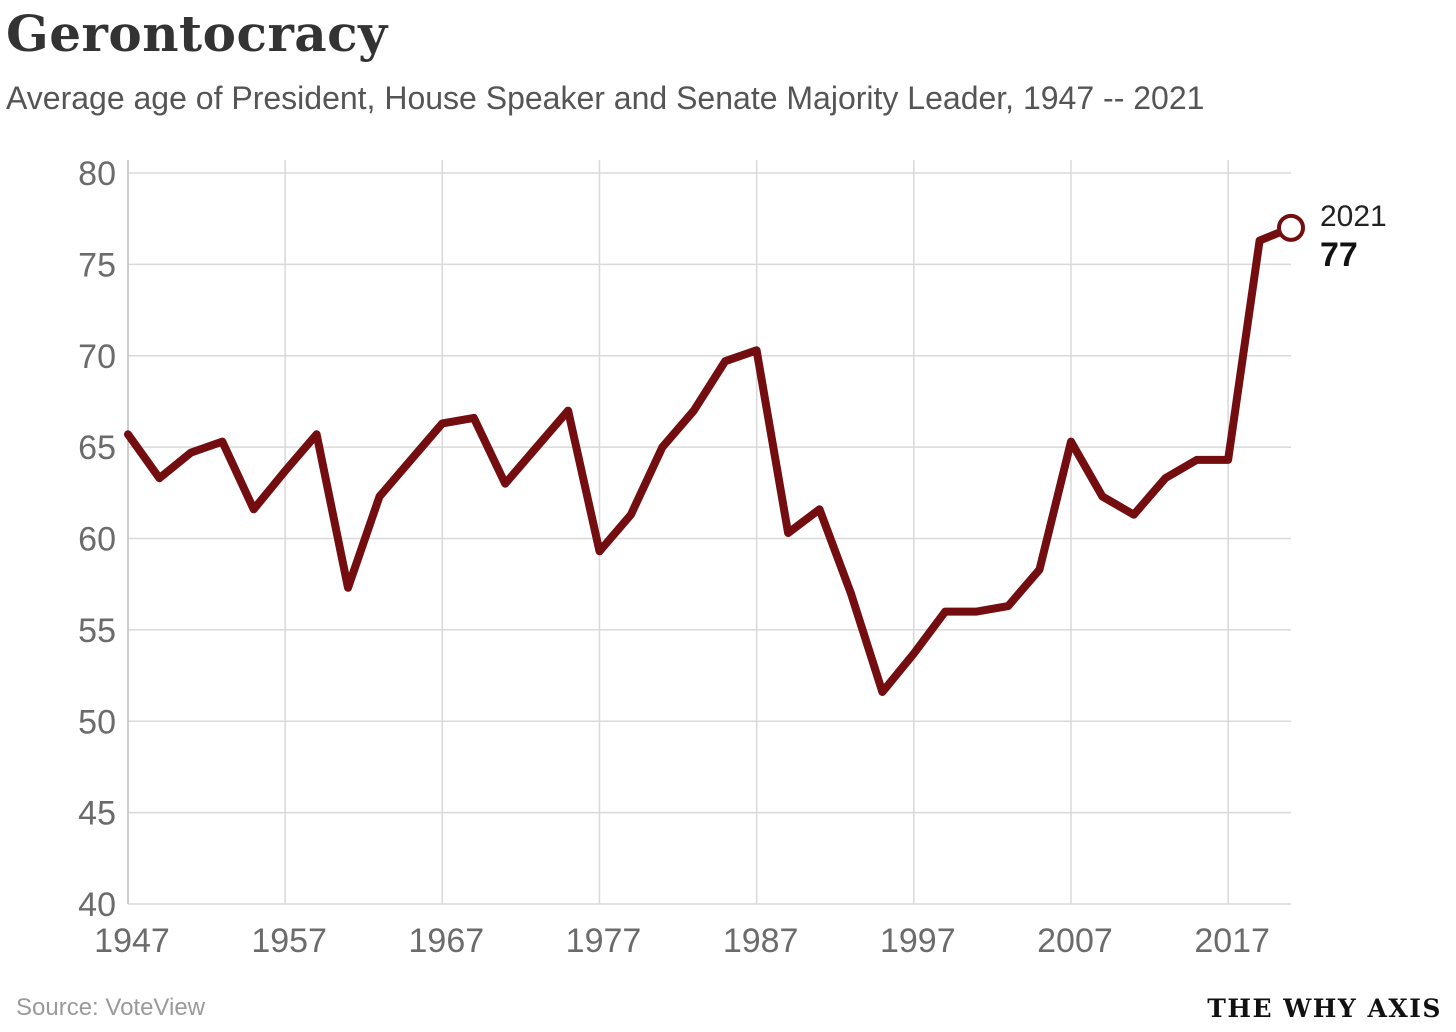  I want to click on x-tick-label: 1957, so click(289, 941).